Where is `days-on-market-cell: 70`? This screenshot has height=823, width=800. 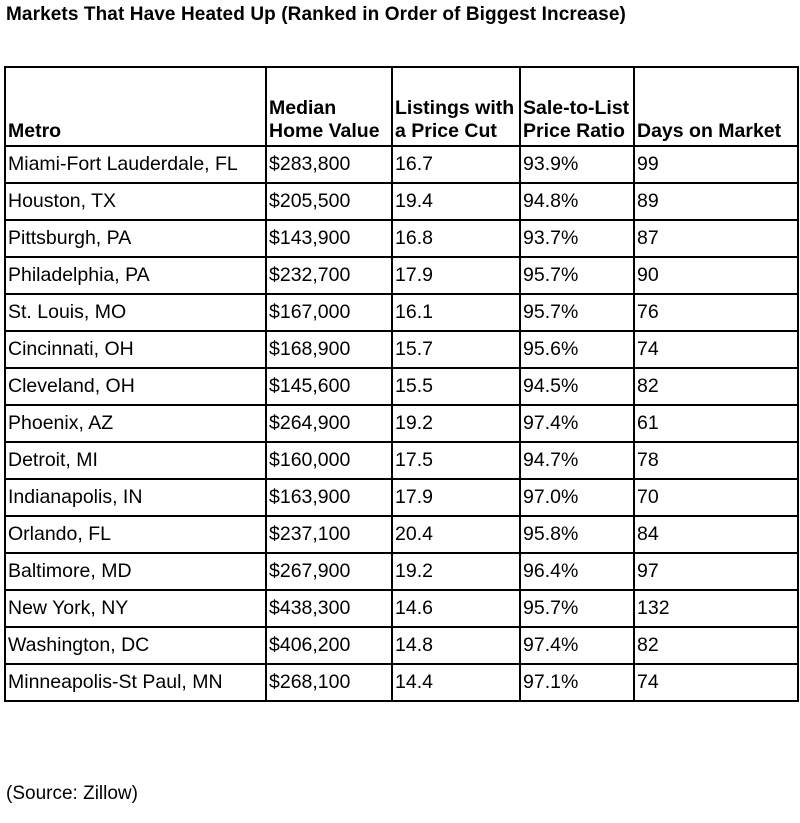 days-on-market-cell: 70 is located at coordinates (716, 497).